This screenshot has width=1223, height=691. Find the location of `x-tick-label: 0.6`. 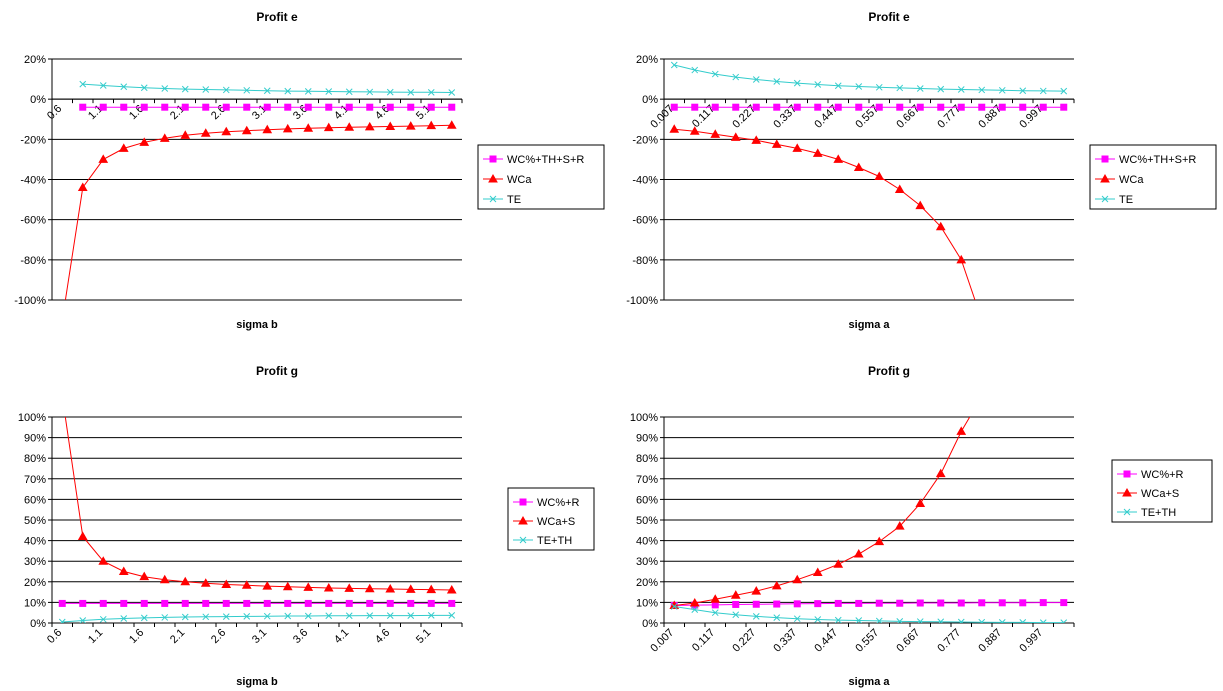

x-tick-label: 0.6 is located at coordinates (54, 112).